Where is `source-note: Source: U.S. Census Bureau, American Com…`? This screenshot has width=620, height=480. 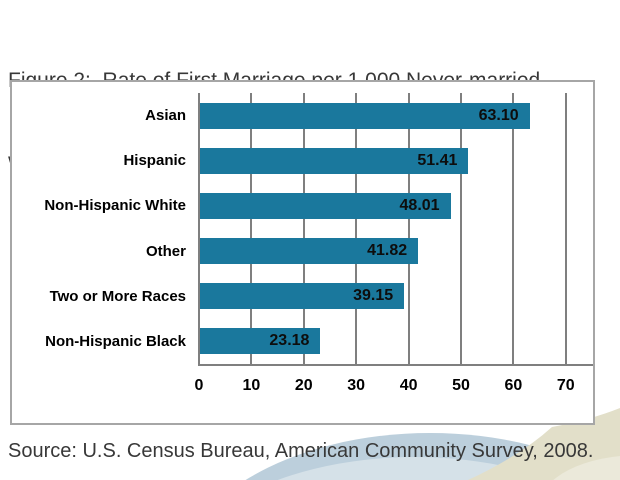
source-note: Source: U.S. Census Bureau, American Com… is located at coordinates (301, 451).